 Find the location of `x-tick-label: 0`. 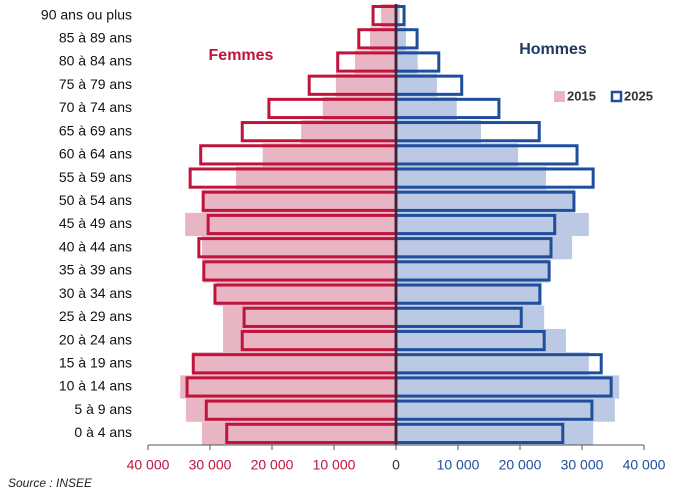

x-tick-label: 0 is located at coordinates (396, 465).